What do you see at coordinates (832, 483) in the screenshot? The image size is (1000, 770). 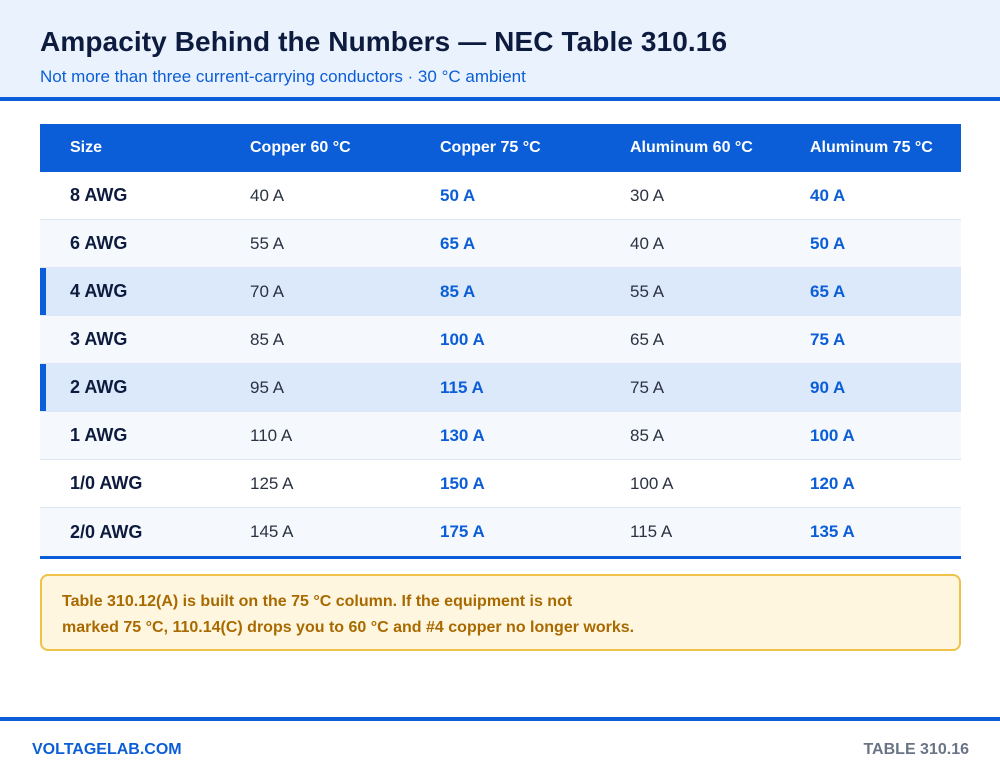 I see `aluminum-75-cell: 120 A` at bounding box center [832, 483].